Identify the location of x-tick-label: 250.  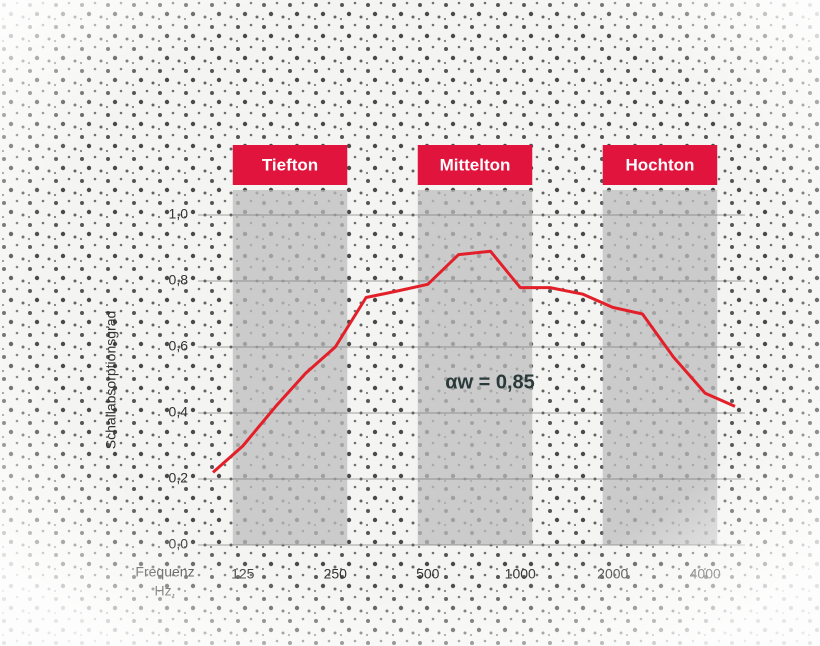
(336, 574).